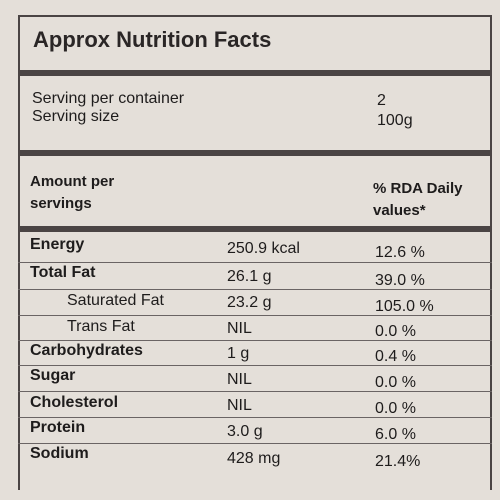 The image size is (500, 500). I want to click on nutrient-name: Sodium, so click(59, 453).